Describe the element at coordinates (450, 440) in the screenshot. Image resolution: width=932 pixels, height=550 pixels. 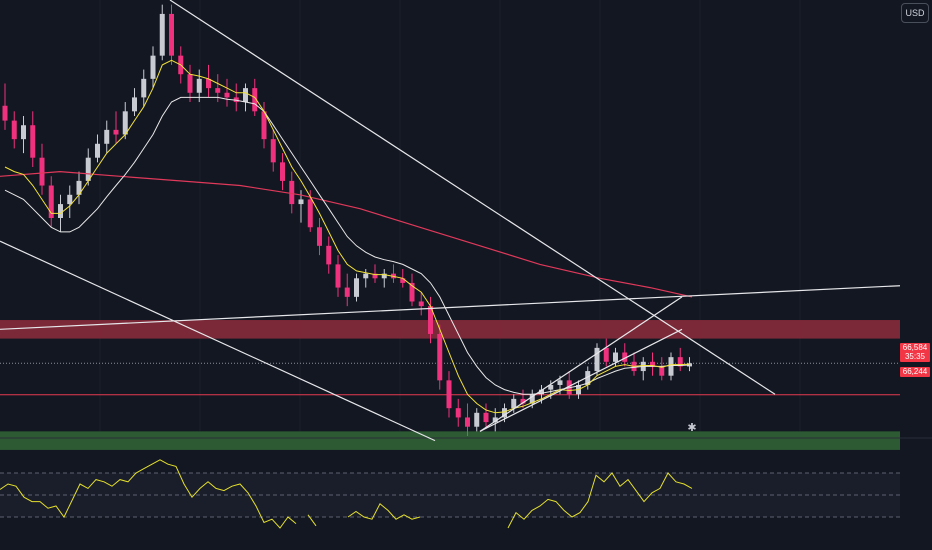
I see `support-zone` at that location.